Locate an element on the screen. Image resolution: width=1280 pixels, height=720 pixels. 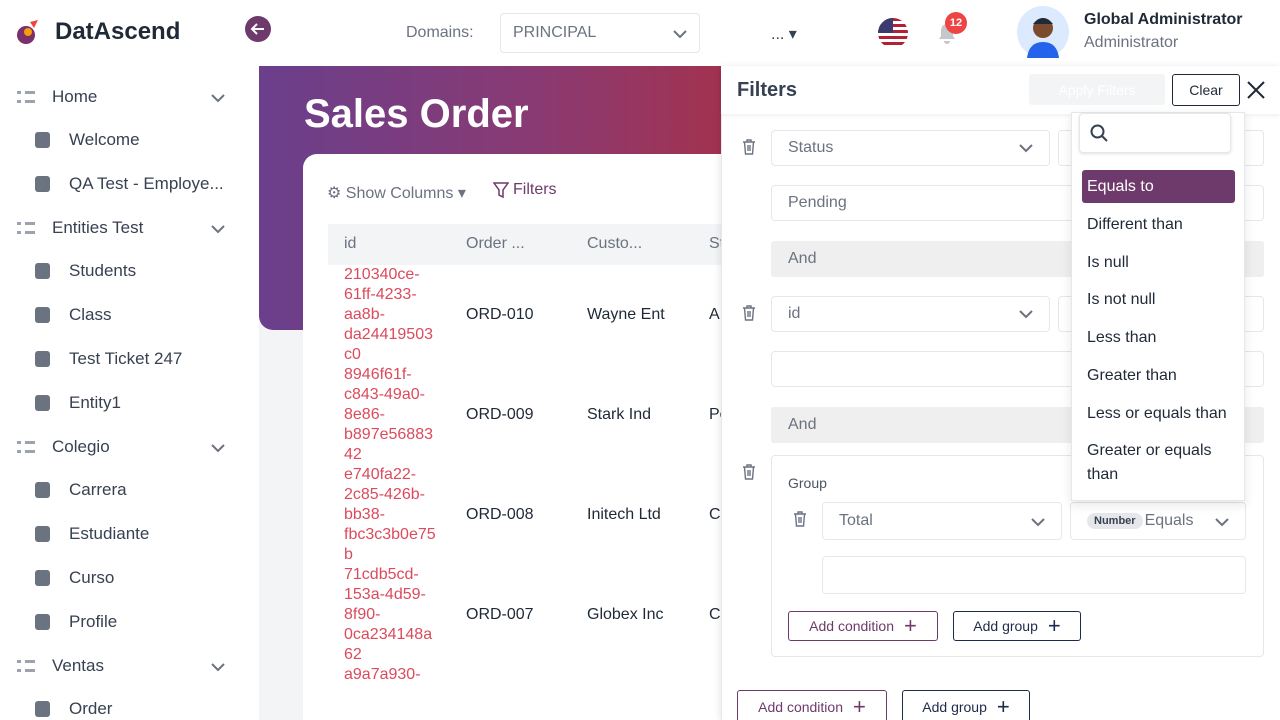
nav-group: Colegio is located at coordinates (81, 446).